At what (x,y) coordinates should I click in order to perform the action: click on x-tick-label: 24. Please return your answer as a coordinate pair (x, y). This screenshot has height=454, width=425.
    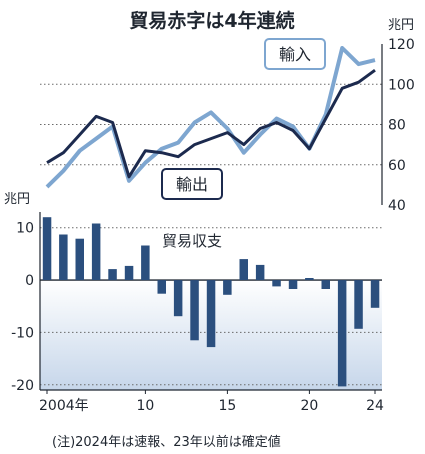
    Looking at the image, I should click on (375, 406).